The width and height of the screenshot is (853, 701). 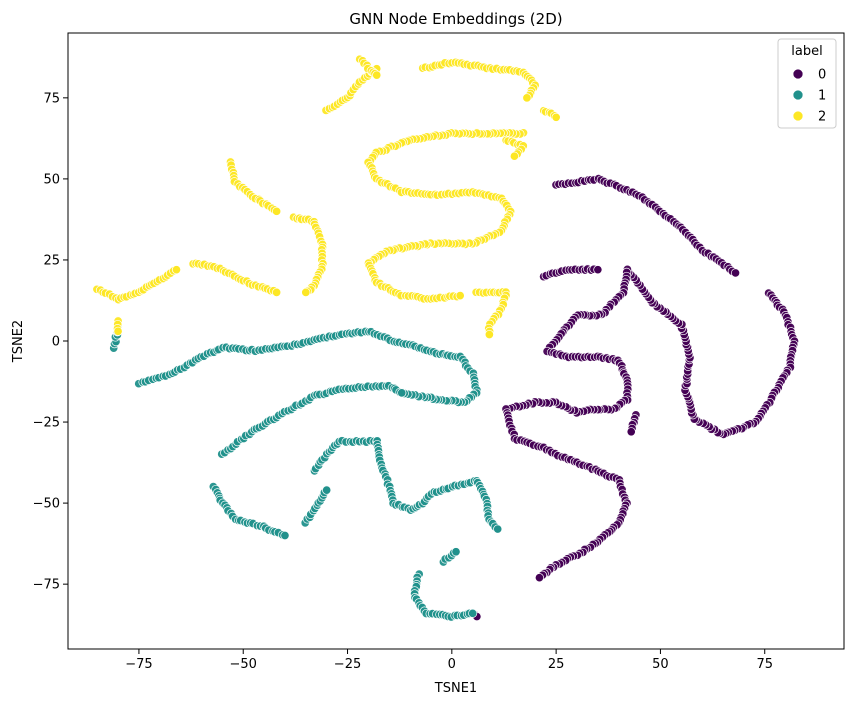 What do you see at coordinates (822, 96) in the screenshot?
I see `legend-entry-label: 1` at bounding box center [822, 96].